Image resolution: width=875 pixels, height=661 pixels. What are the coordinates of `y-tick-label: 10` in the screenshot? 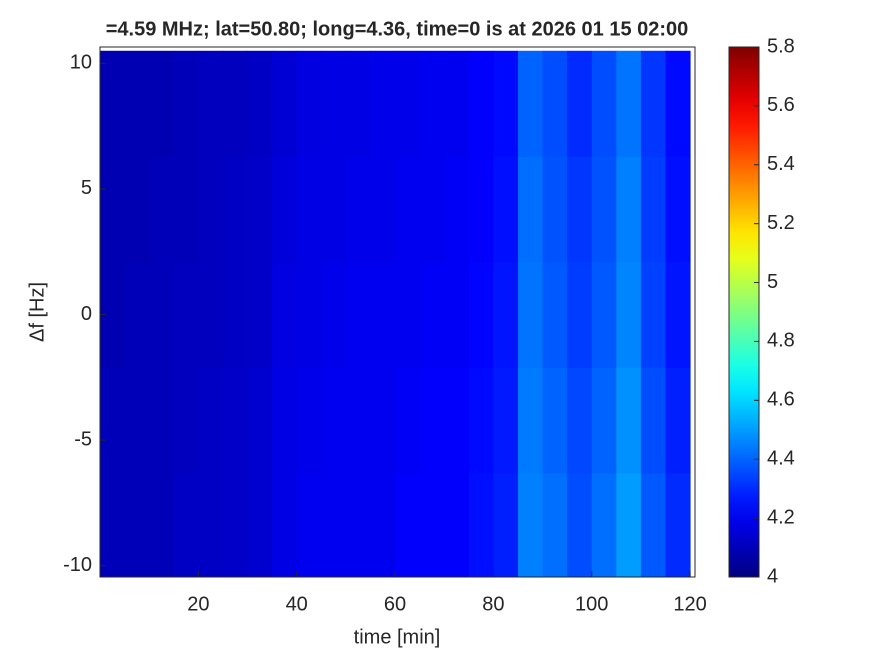 It's located at (81, 63).